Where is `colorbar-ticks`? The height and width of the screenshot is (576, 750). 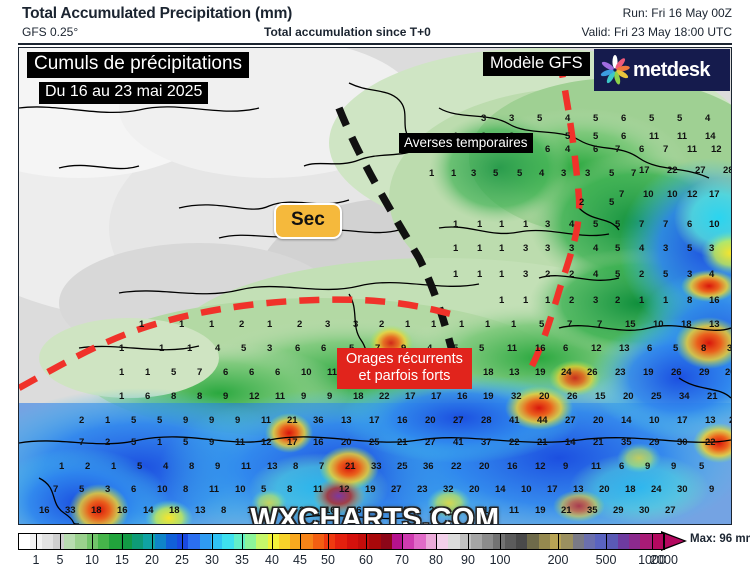 colorbar-ticks is located at coordinates (342, 541).